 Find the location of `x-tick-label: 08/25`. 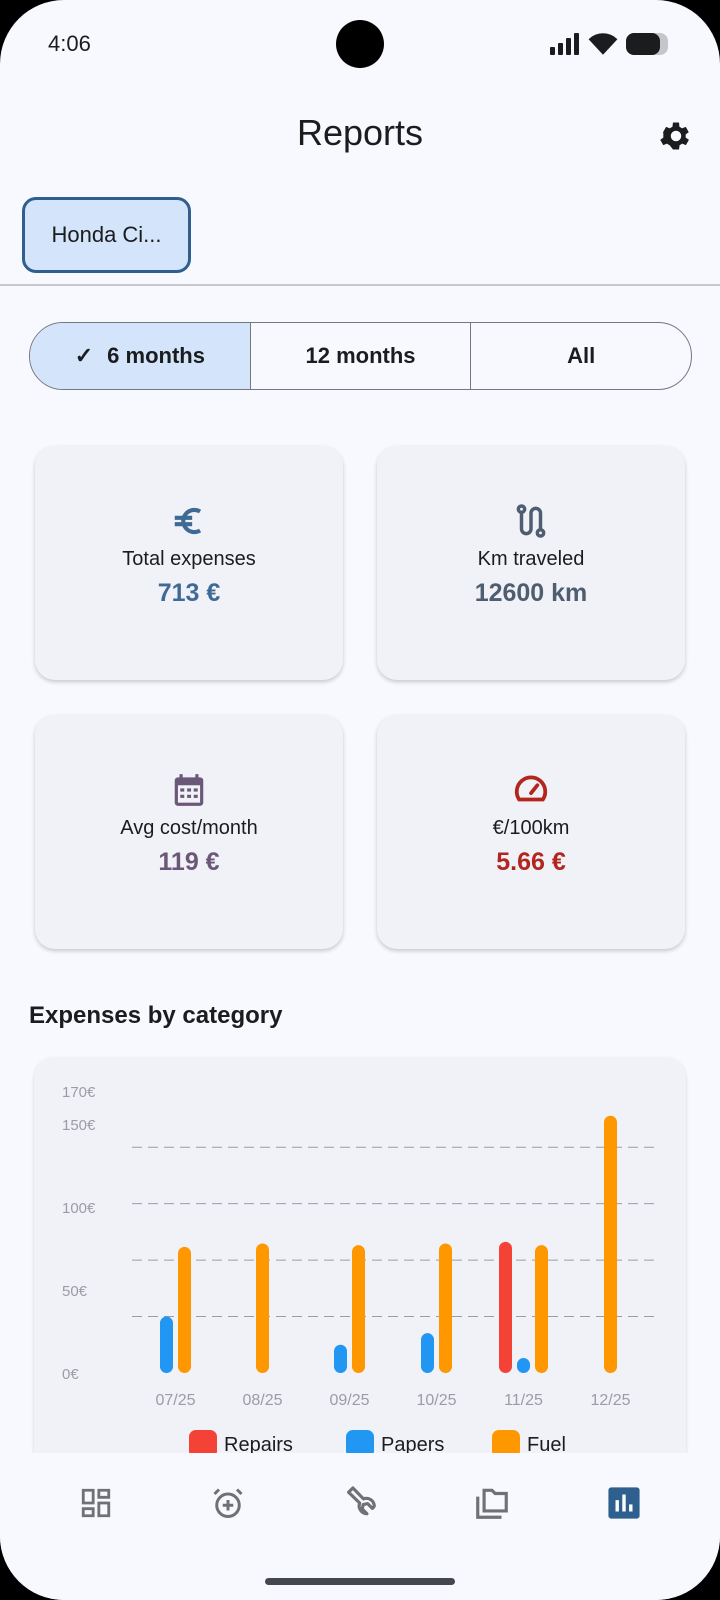

x-tick-label: 08/25 is located at coordinates (262, 1400).